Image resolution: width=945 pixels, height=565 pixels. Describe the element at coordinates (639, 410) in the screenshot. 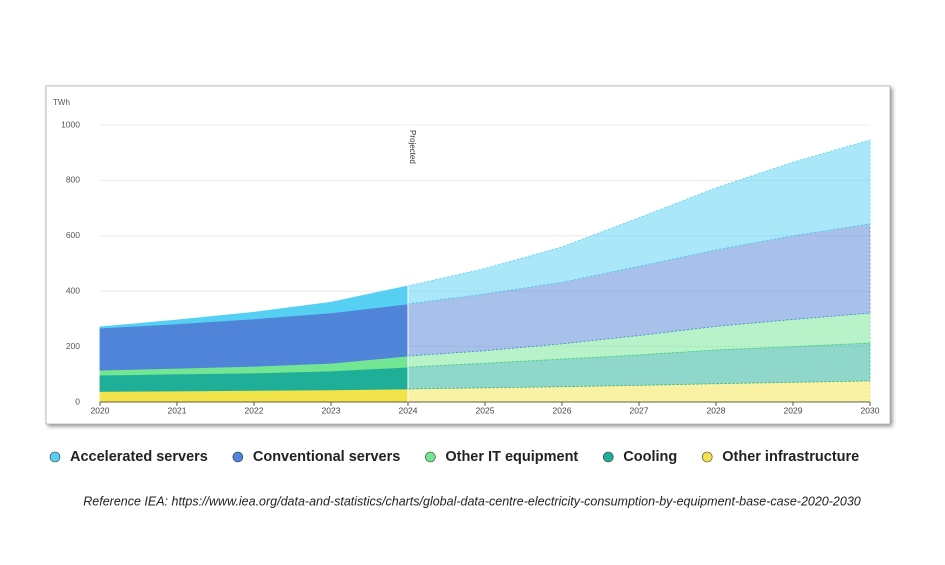

I see `x-tick-label: 2027` at that location.